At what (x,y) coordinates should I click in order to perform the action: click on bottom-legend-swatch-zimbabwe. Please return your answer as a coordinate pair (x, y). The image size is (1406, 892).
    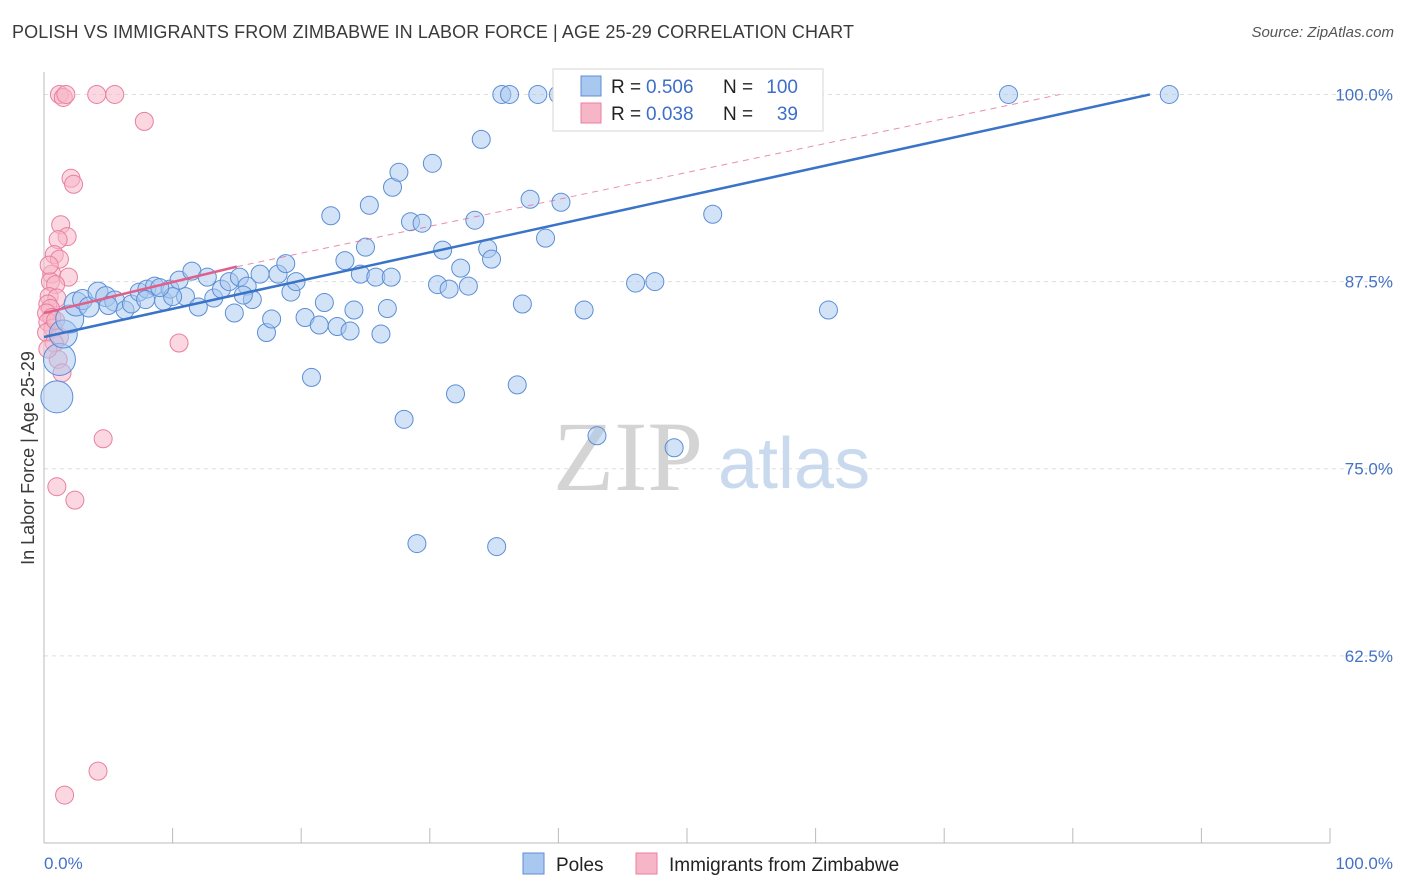
    Looking at the image, I should click on (646, 863).